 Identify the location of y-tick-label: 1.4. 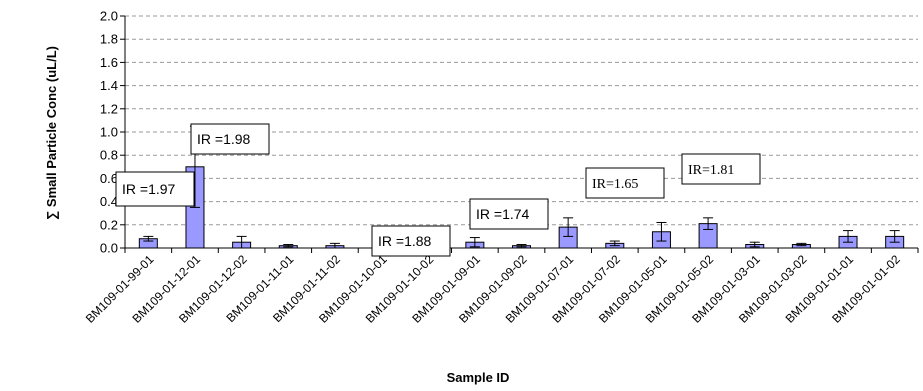
(109, 85).